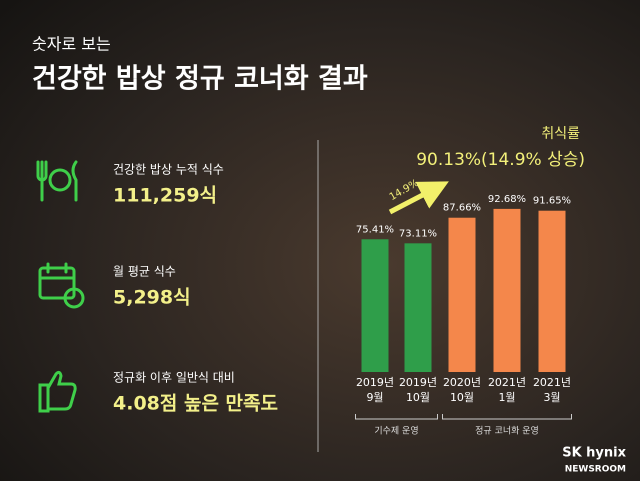 The width and height of the screenshot is (640, 481). Describe the element at coordinates (60, 286) in the screenshot. I see `icons` at that location.